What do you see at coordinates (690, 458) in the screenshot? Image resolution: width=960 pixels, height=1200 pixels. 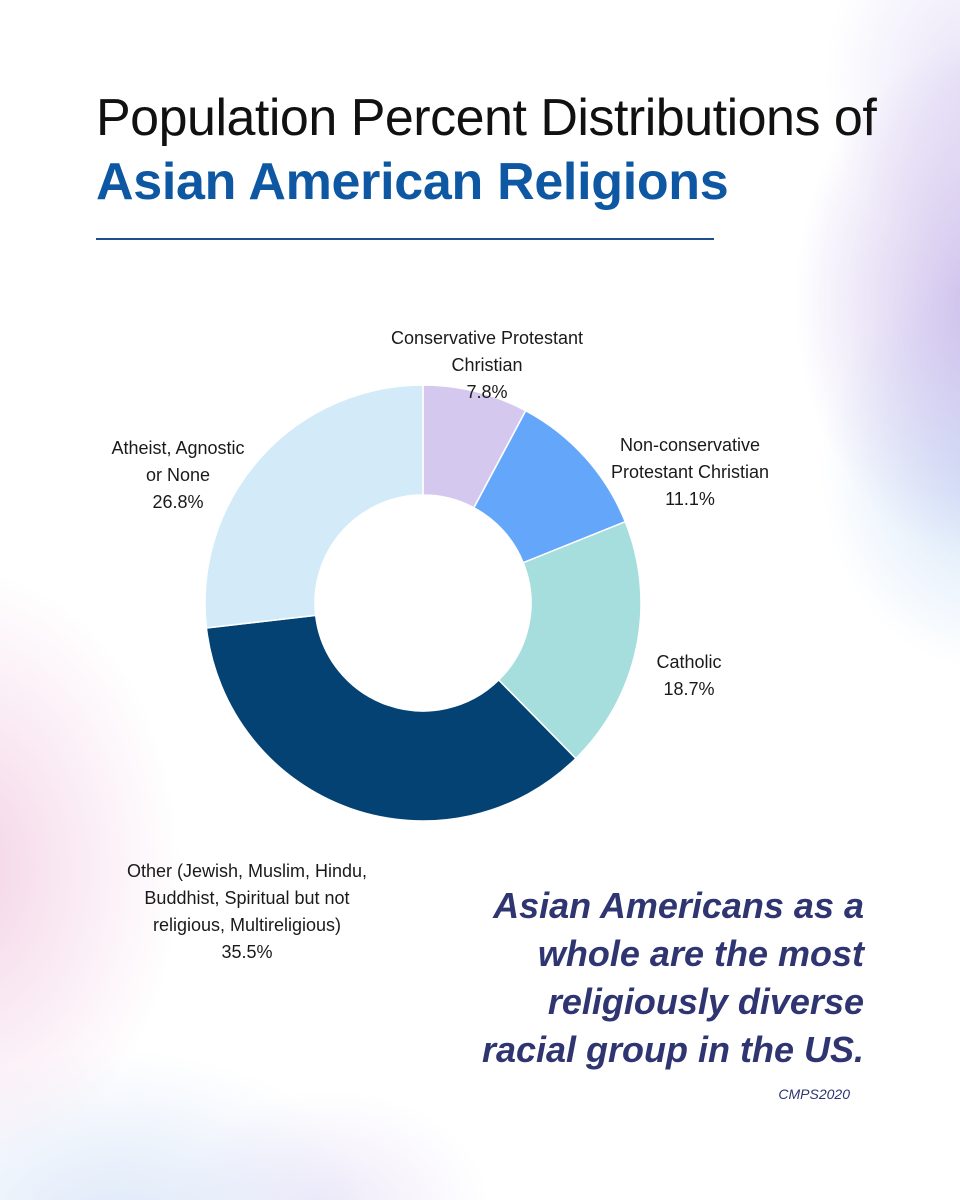 I see `slice-label-text: Non-conservative Protestant Christian` at bounding box center [690, 458].